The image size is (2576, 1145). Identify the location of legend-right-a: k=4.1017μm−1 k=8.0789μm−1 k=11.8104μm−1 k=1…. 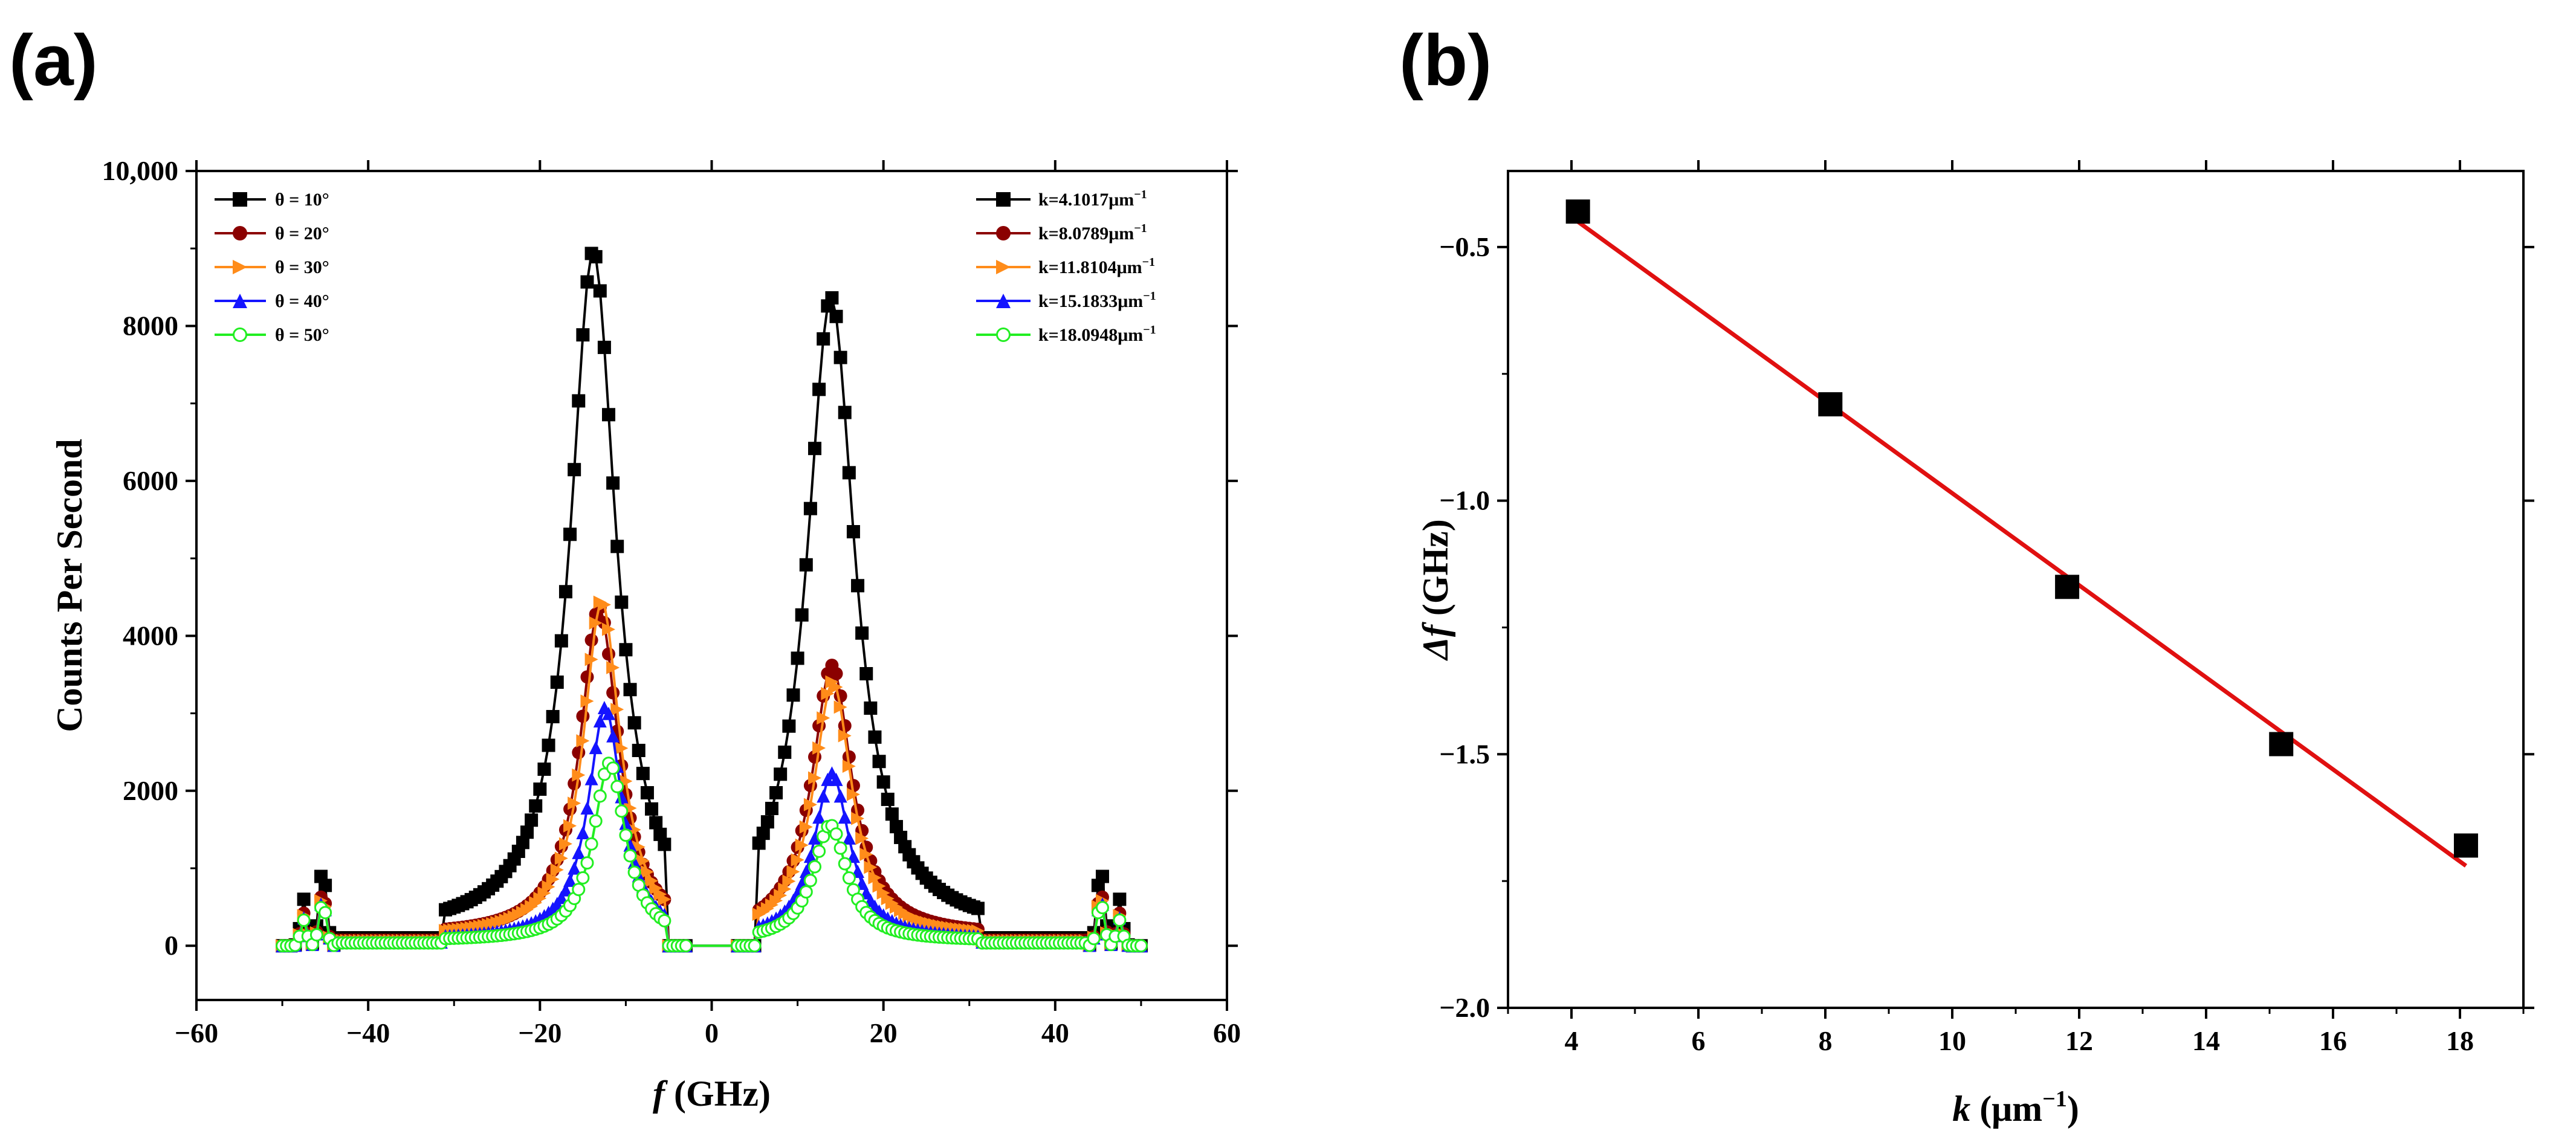
(1066, 266).